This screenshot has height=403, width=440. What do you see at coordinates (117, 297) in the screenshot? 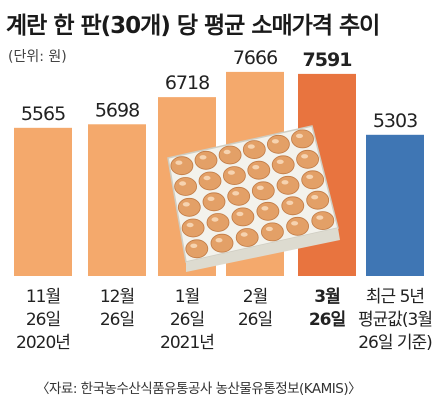
I see `category-label-2-line-1: 12월` at bounding box center [117, 297].